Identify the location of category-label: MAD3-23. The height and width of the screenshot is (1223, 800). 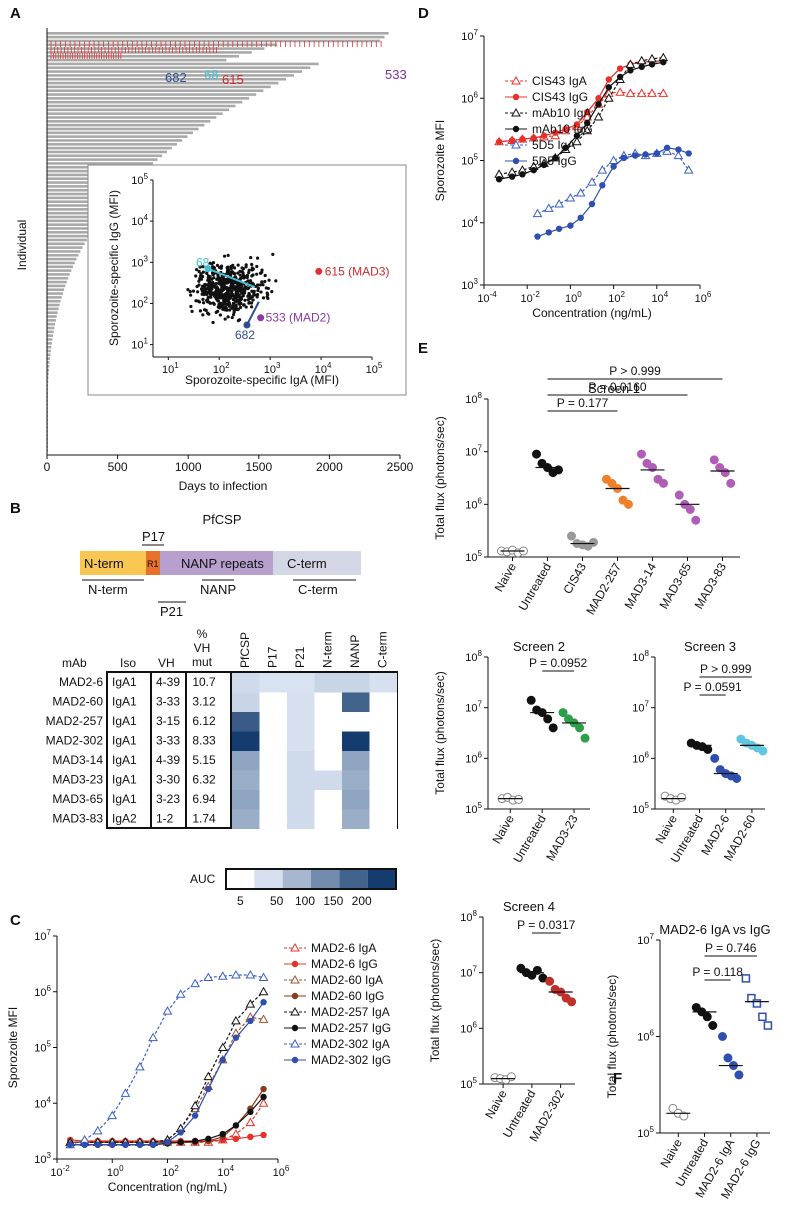
(562, 837).